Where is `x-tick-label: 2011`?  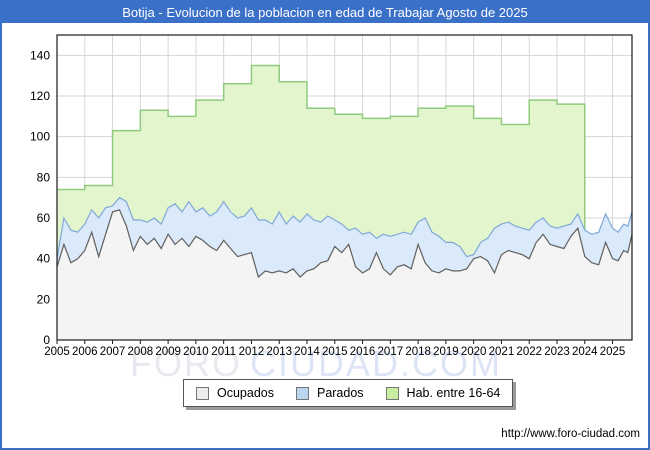
x-tick-label: 2011 is located at coordinates (223, 352).